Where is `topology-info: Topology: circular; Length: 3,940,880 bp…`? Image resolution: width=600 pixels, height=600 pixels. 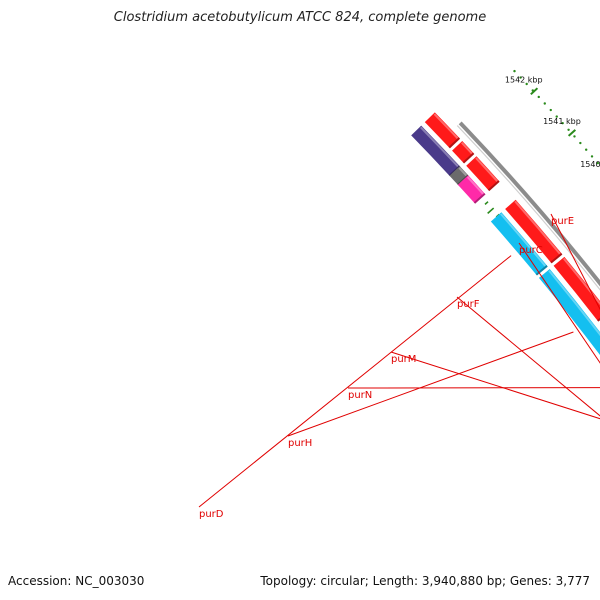 topology-info: Topology: circular; Length: 3,940,880 bp… is located at coordinates (425, 581).